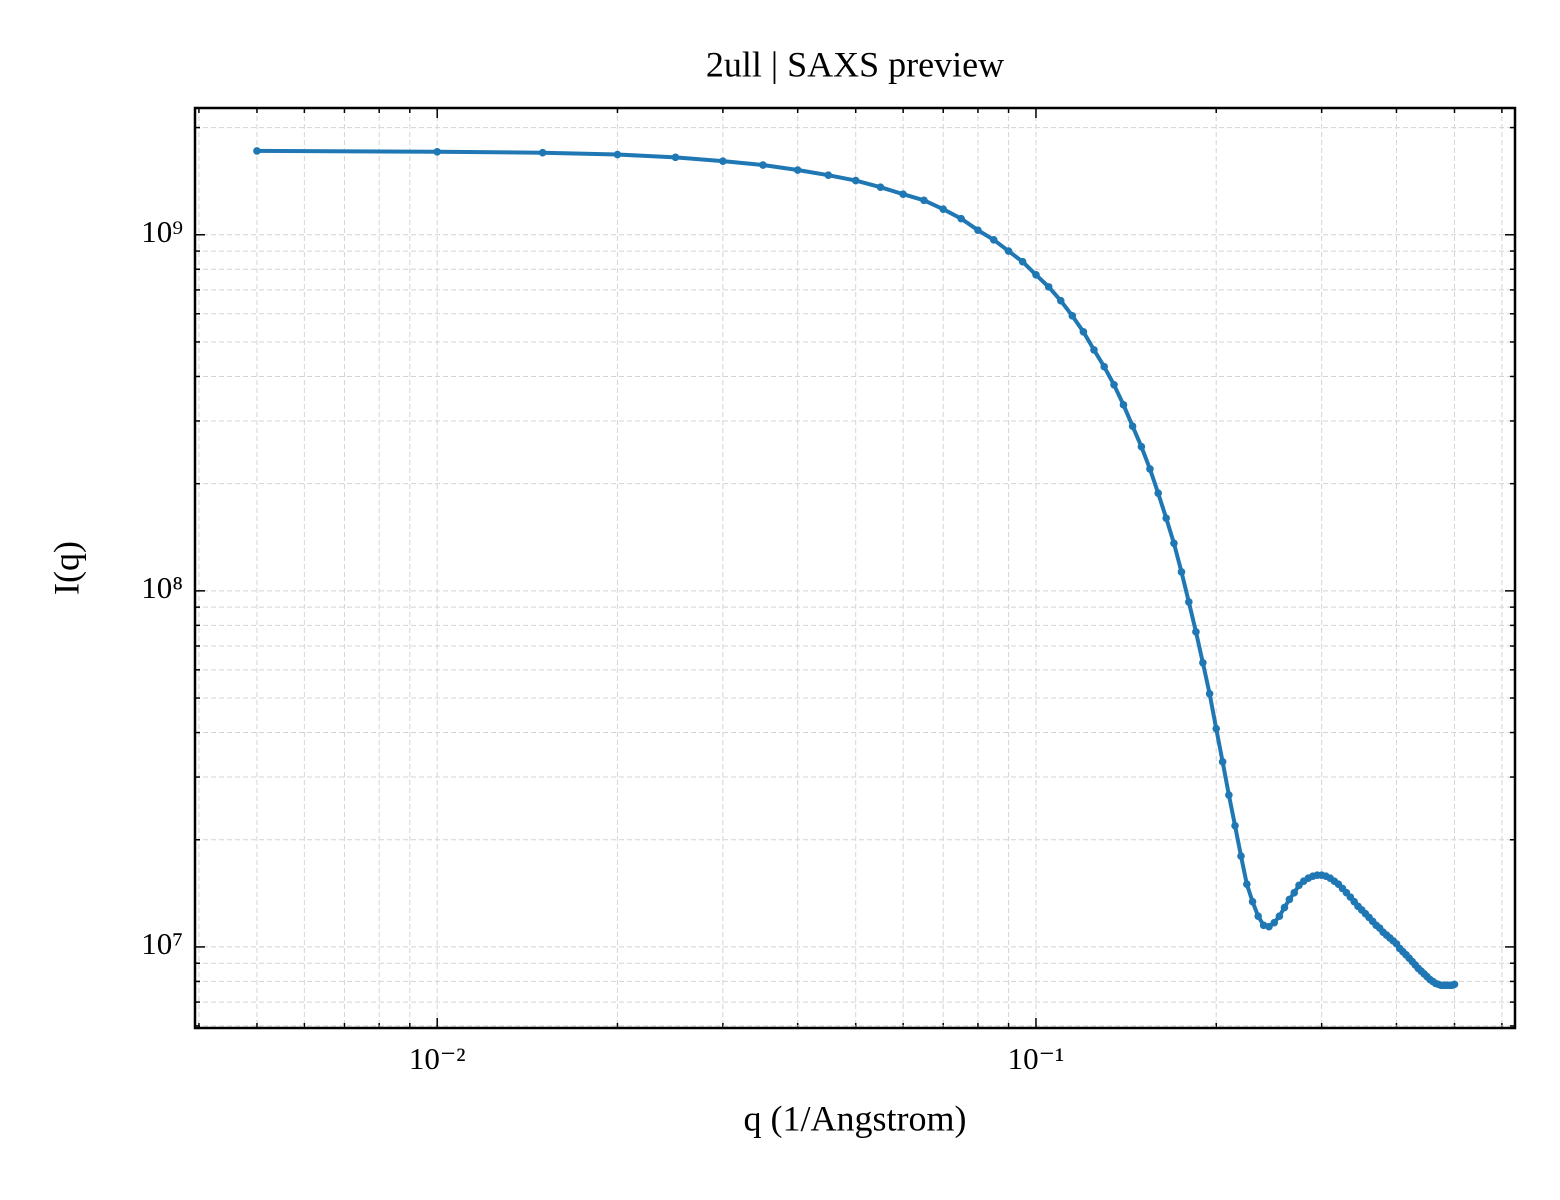  What do you see at coordinates (66, 568) in the screenshot?
I see `y-axis-label: I(q)` at bounding box center [66, 568].